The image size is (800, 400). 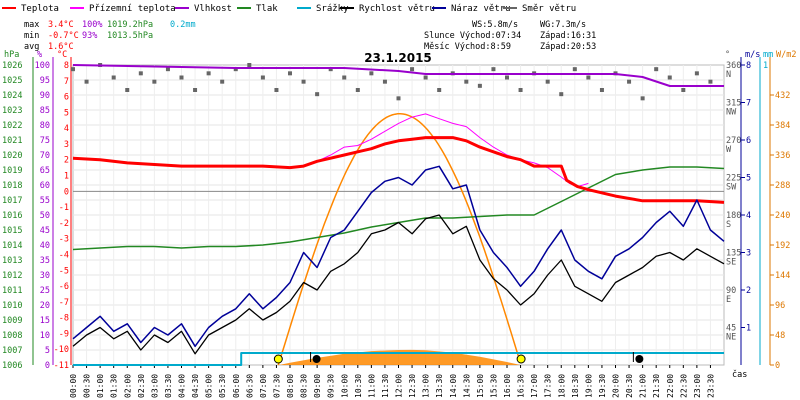 I want to click on tick-pct: 10, so click(x=45, y=336).